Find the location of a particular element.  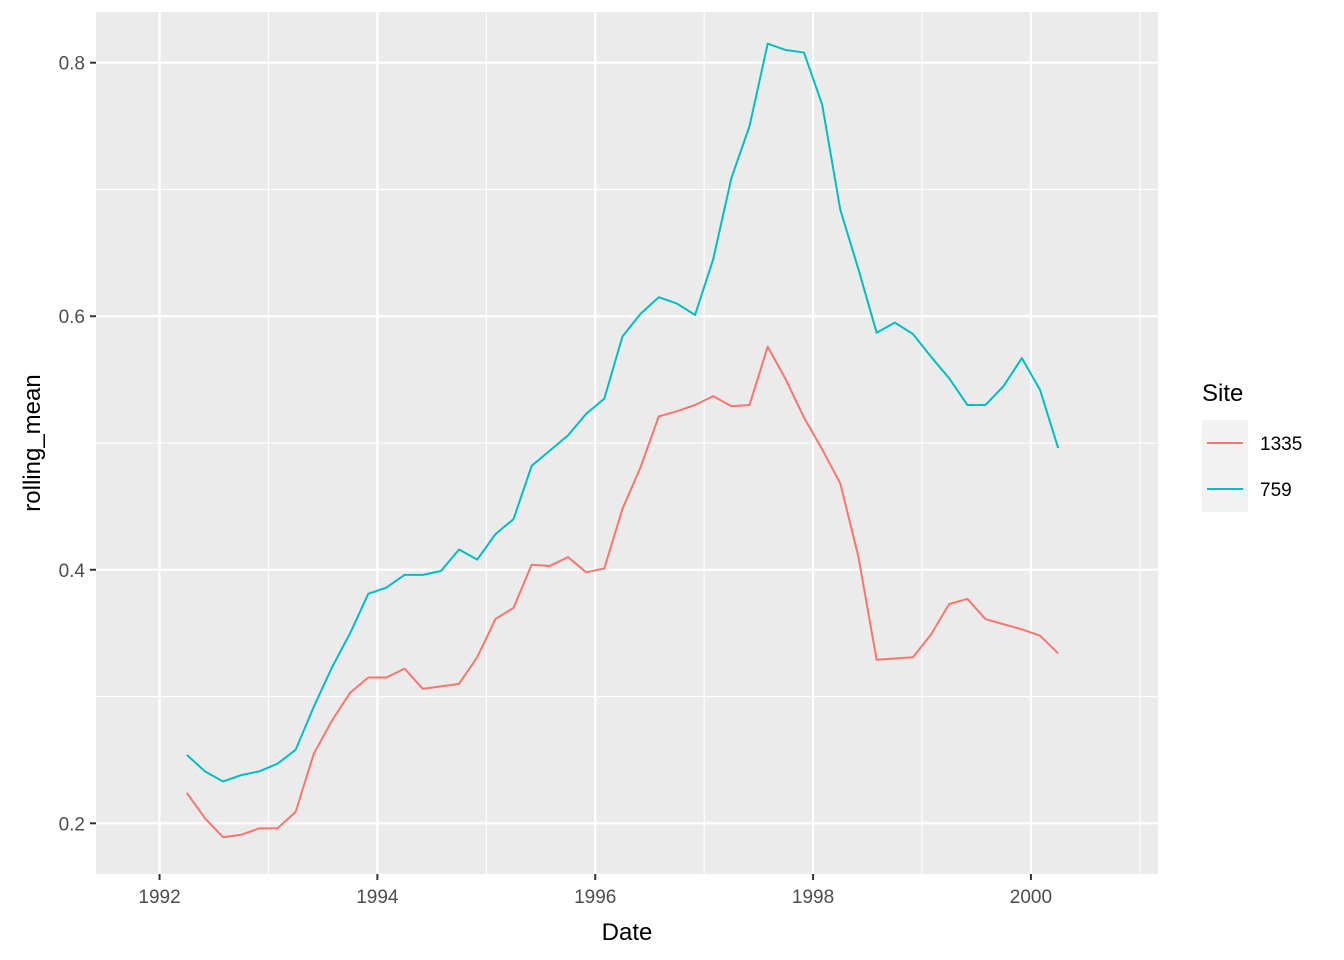

y-tick-label: 0.8 is located at coordinates (72, 64).